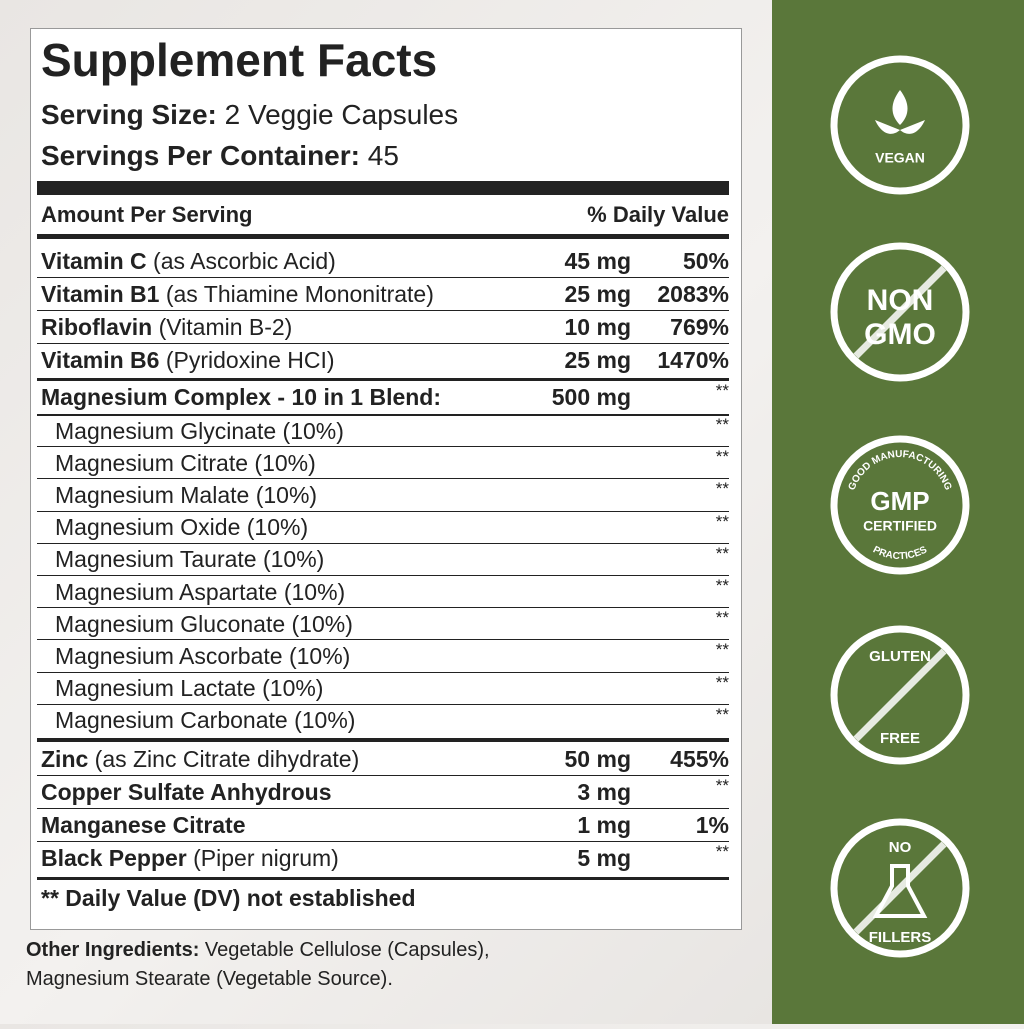 The height and width of the screenshot is (1029, 1024). Describe the element at coordinates (100, 359) in the screenshot. I see `name: Vitamin B6` at that location.